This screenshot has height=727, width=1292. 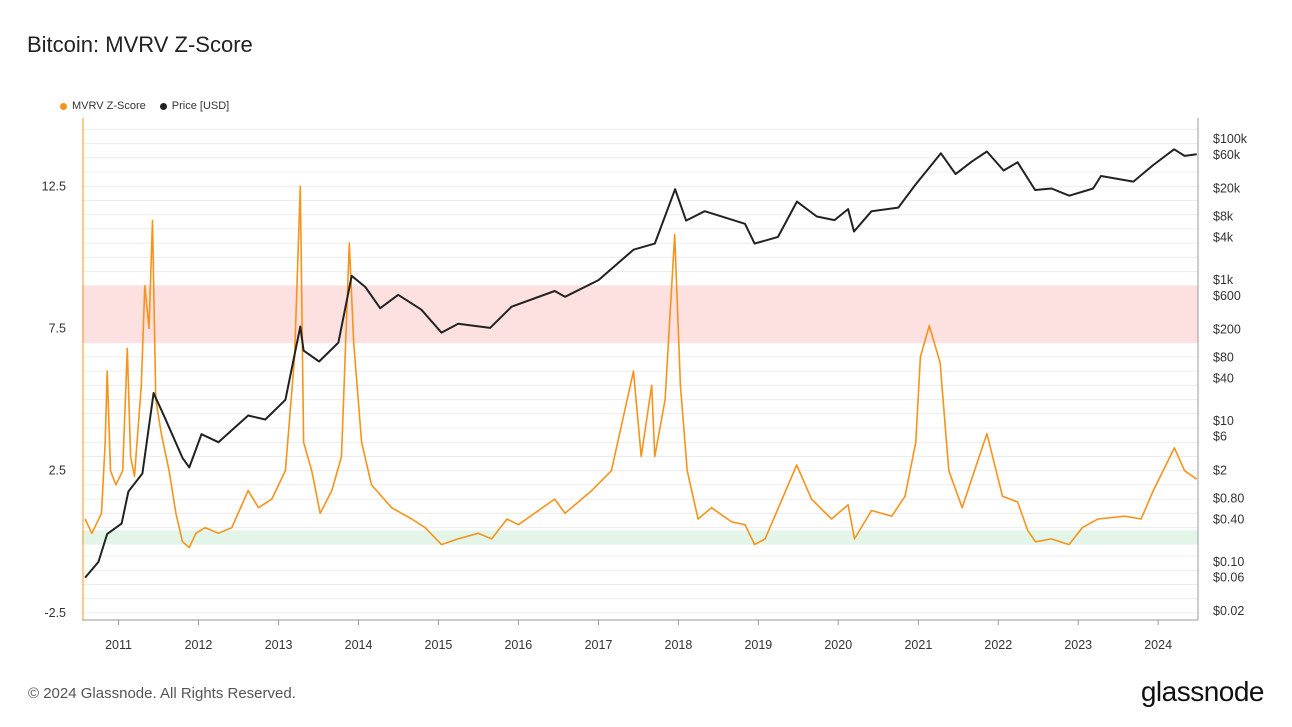 What do you see at coordinates (599, 645) in the screenshot?
I see `x-tick-label: 2017` at bounding box center [599, 645].